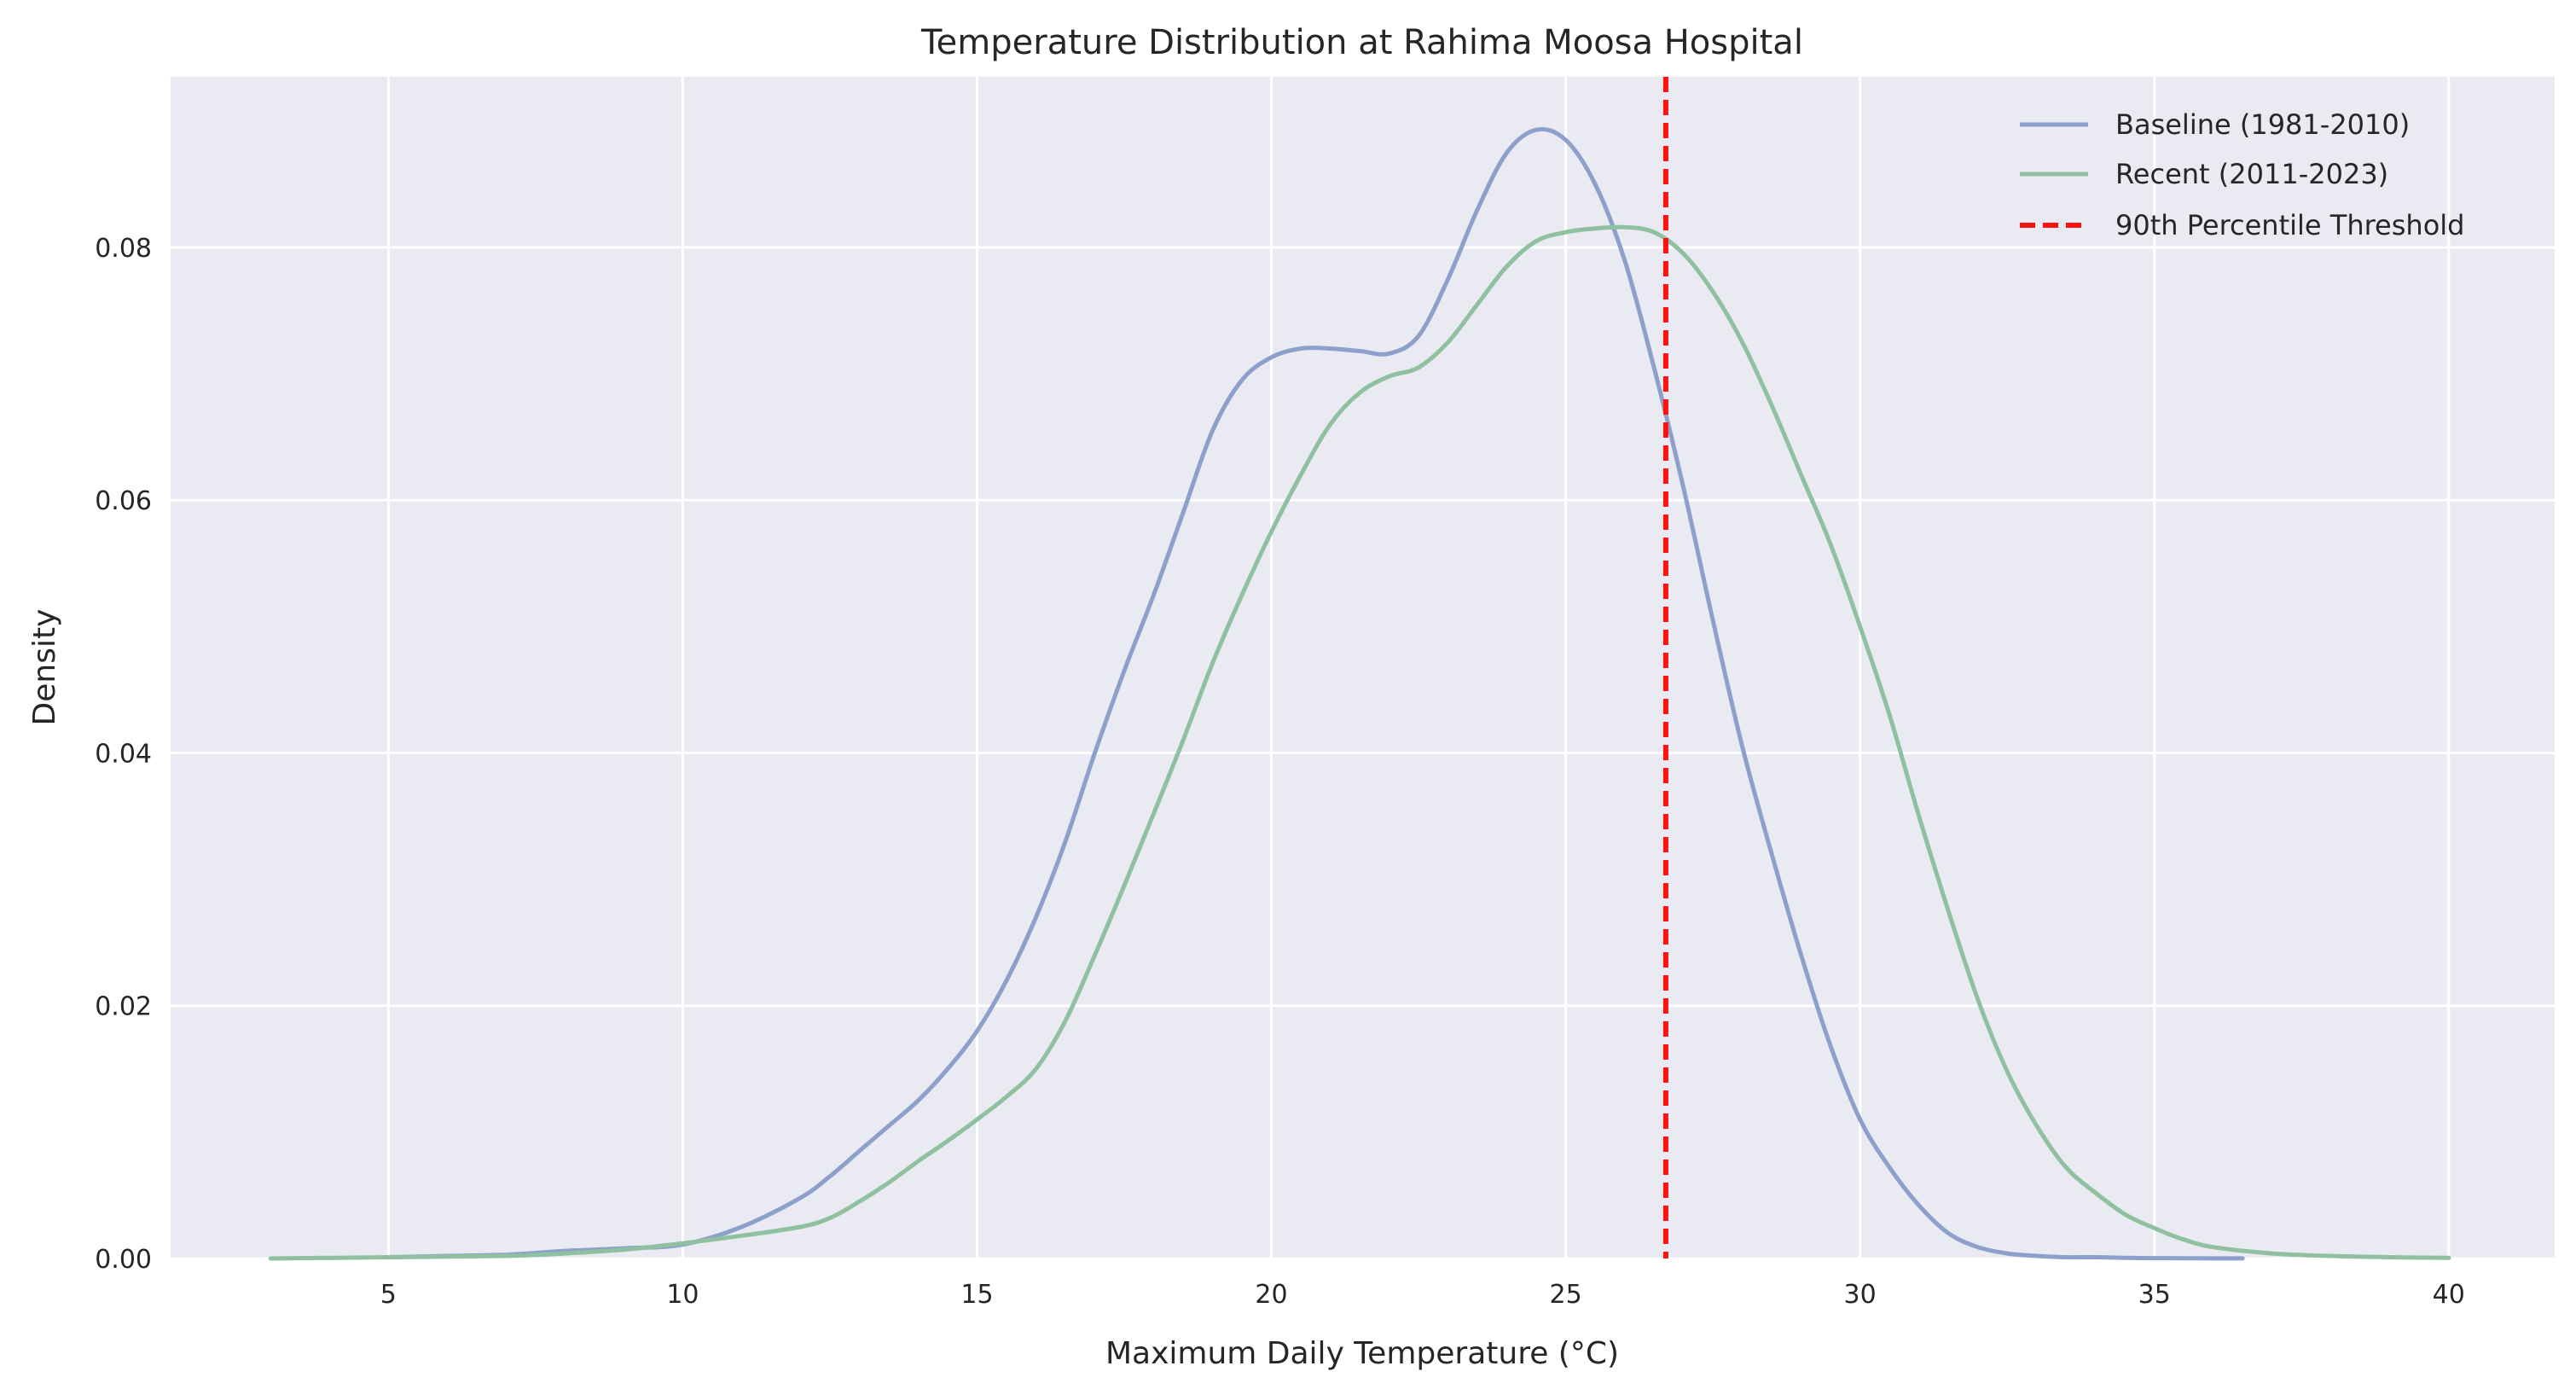 The width and height of the screenshot is (2576, 1395). What do you see at coordinates (123, 501) in the screenshot?
I see `y-tick-label: 0.06` at bounding box center [123, 501].